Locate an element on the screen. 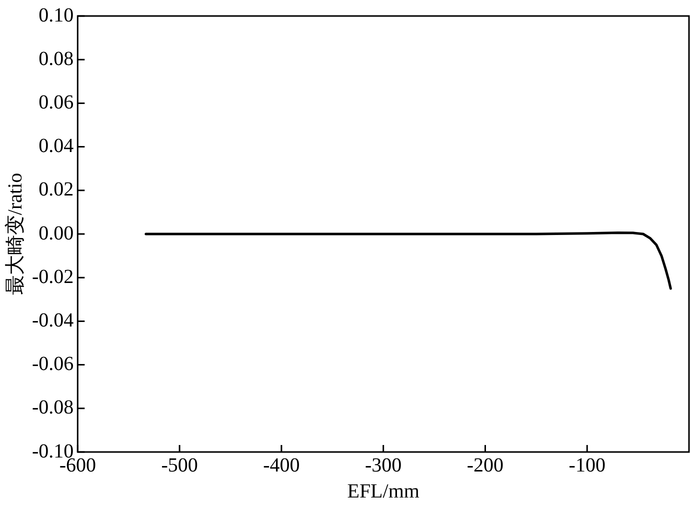  y-tick-label: 0.10 is located at coordinates (56, 15).